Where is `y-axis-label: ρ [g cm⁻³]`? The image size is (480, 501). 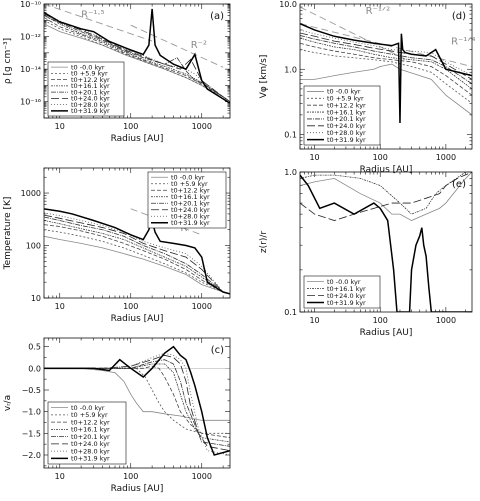 y-axis-label: ρ [g cm⁻³] is located at coordinates (8, 61).